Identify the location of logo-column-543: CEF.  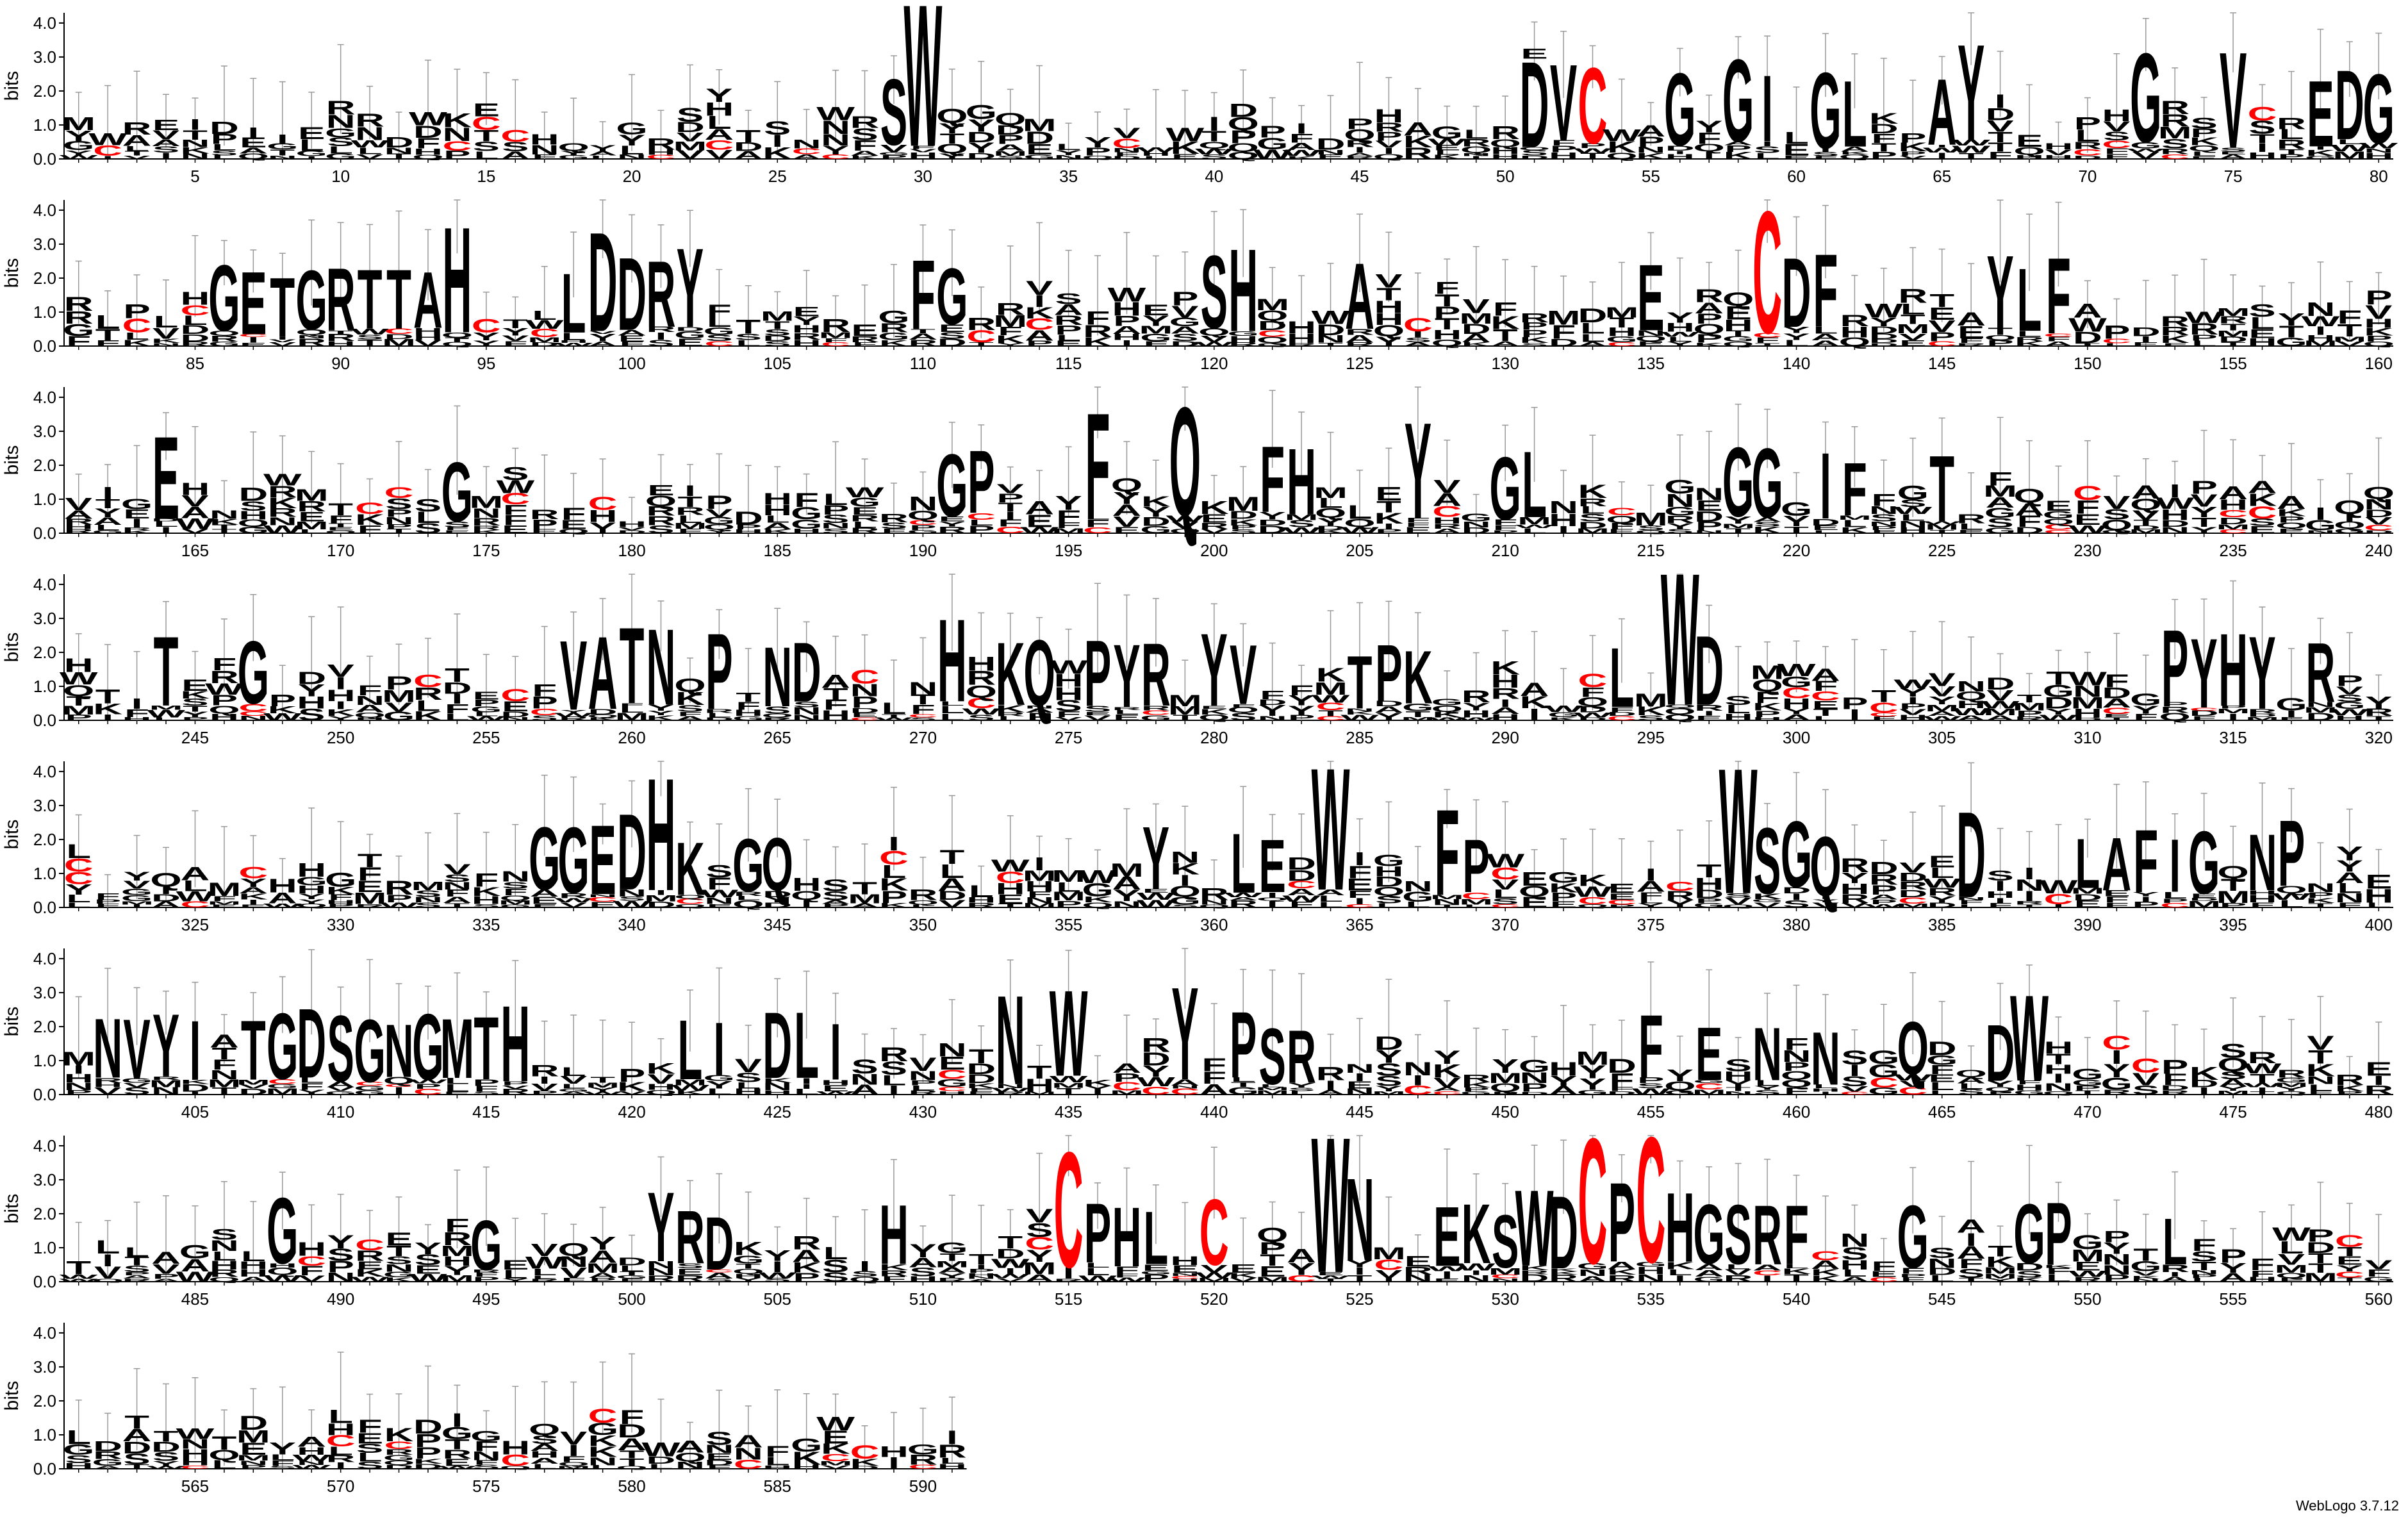
(1884, 1261).